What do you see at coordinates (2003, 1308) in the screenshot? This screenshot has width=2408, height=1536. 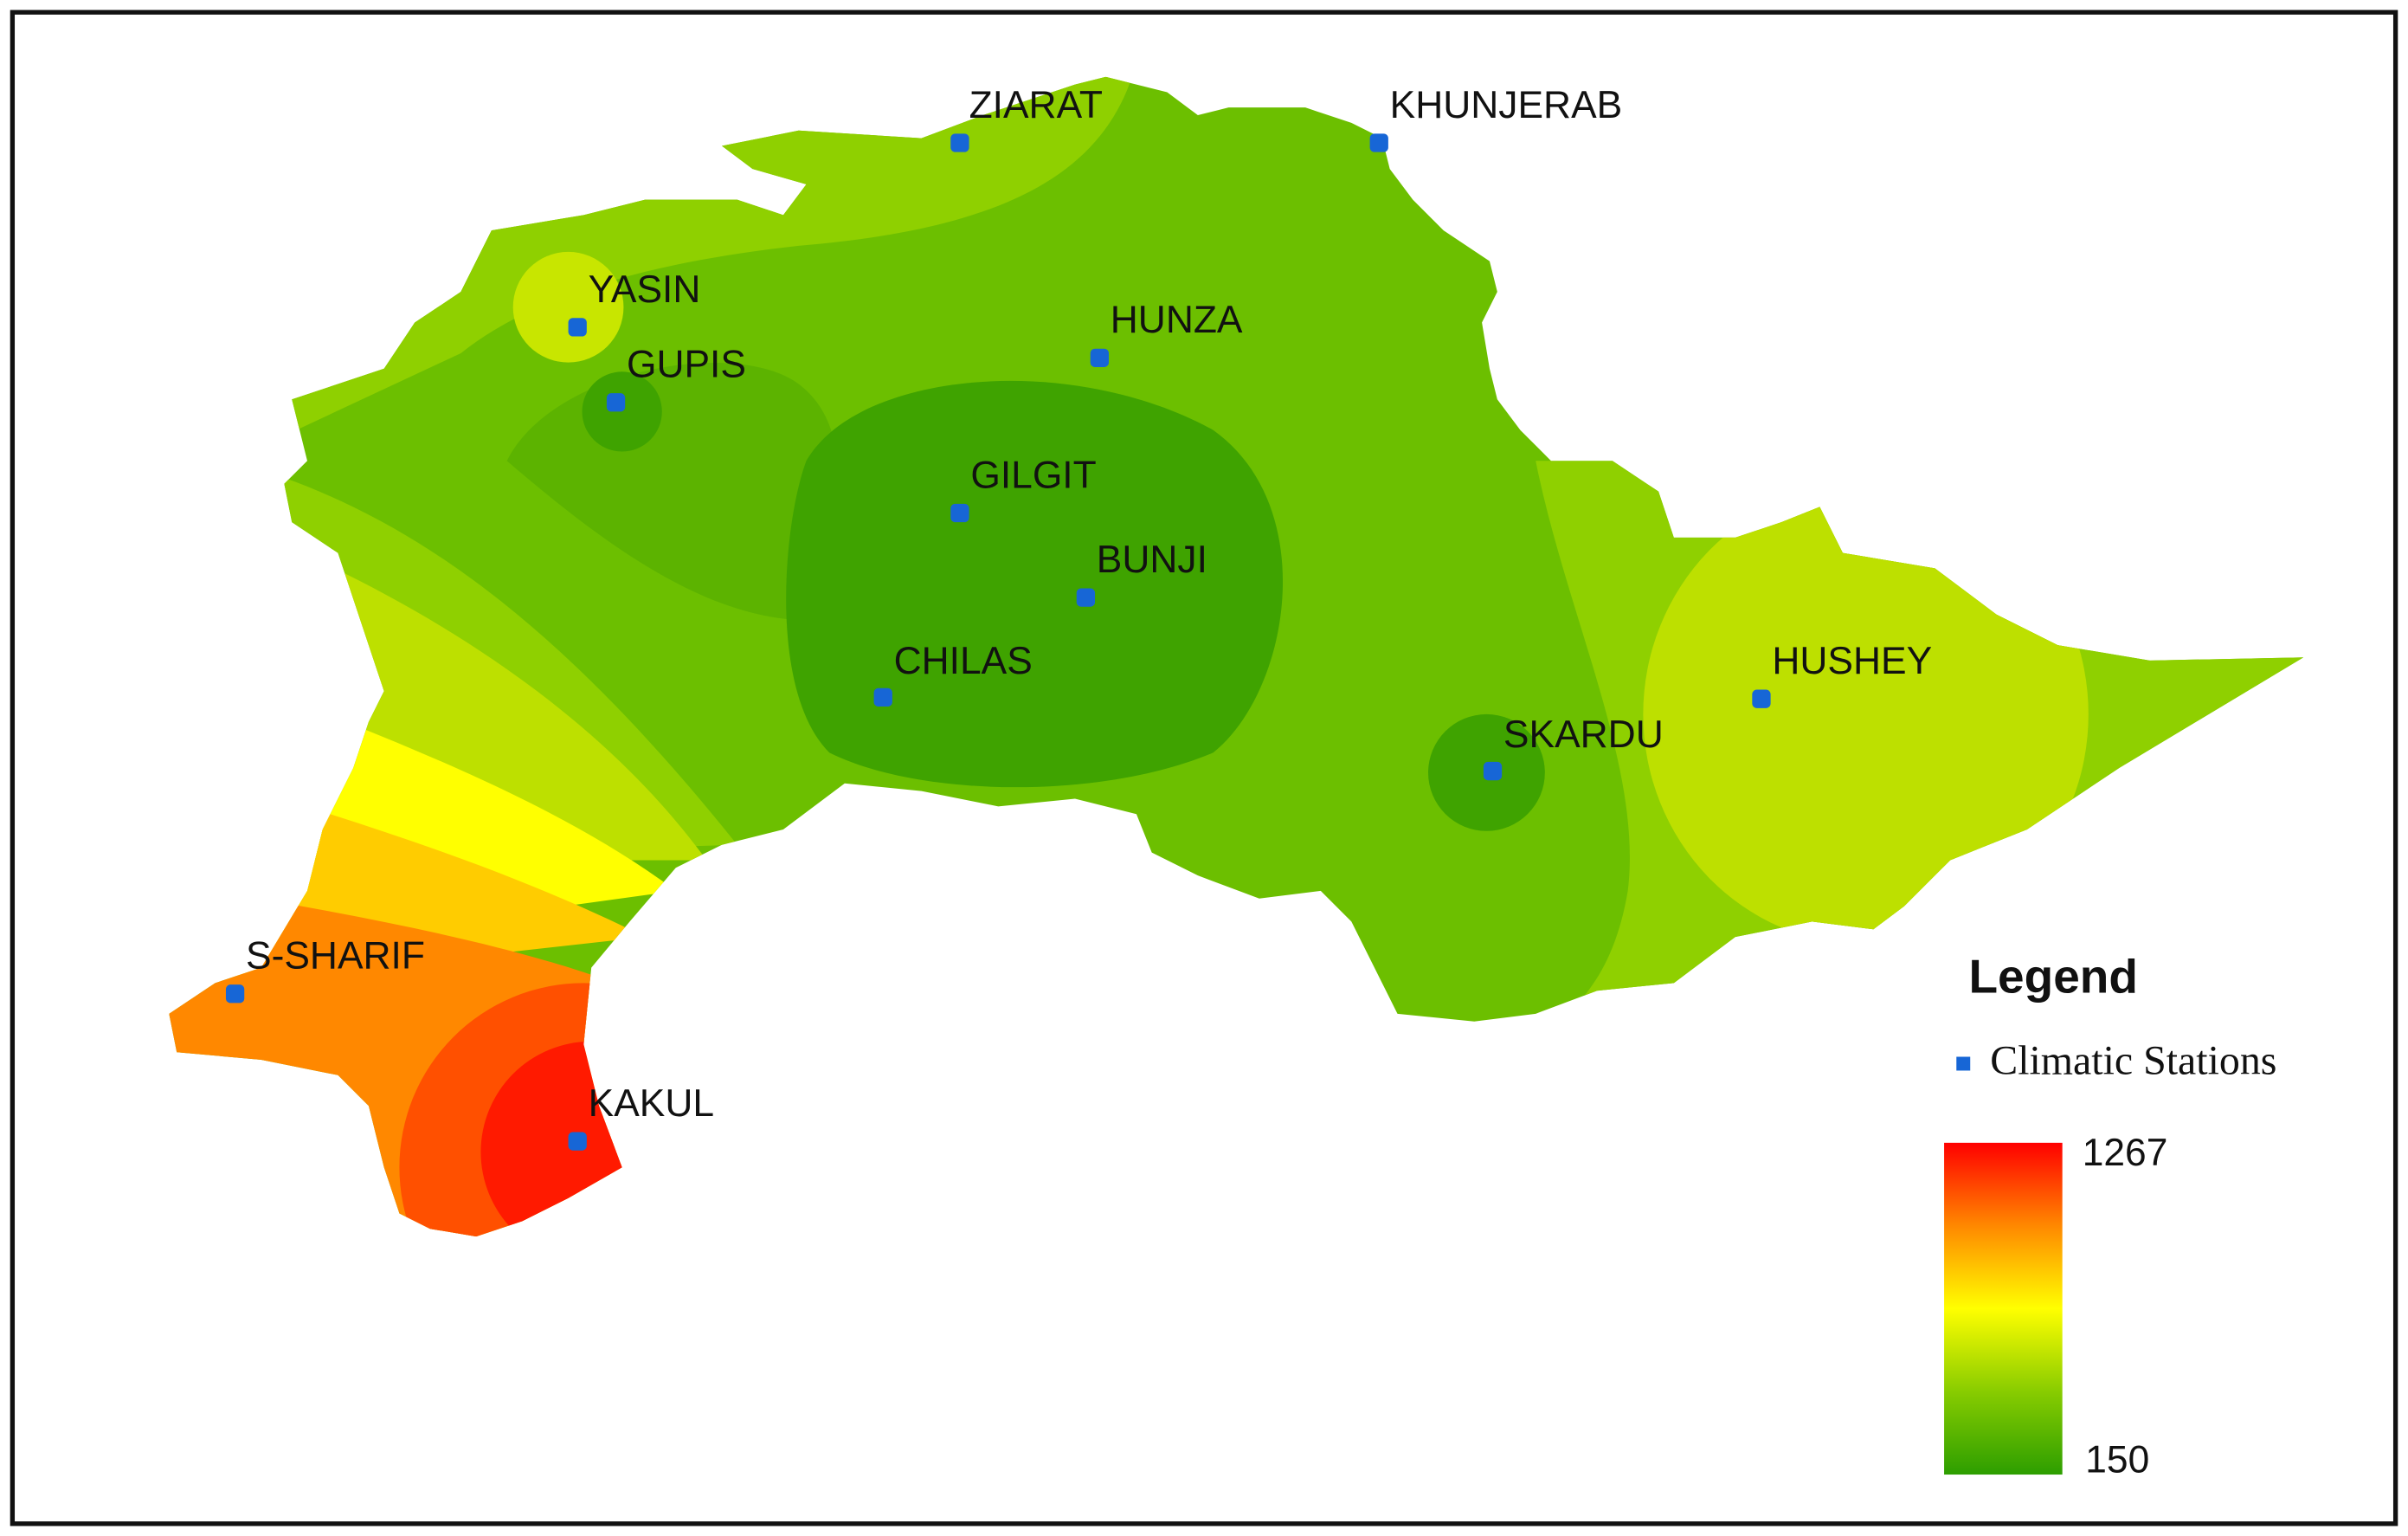 I see `color-ramp` at bounding box center [2003, 1308].